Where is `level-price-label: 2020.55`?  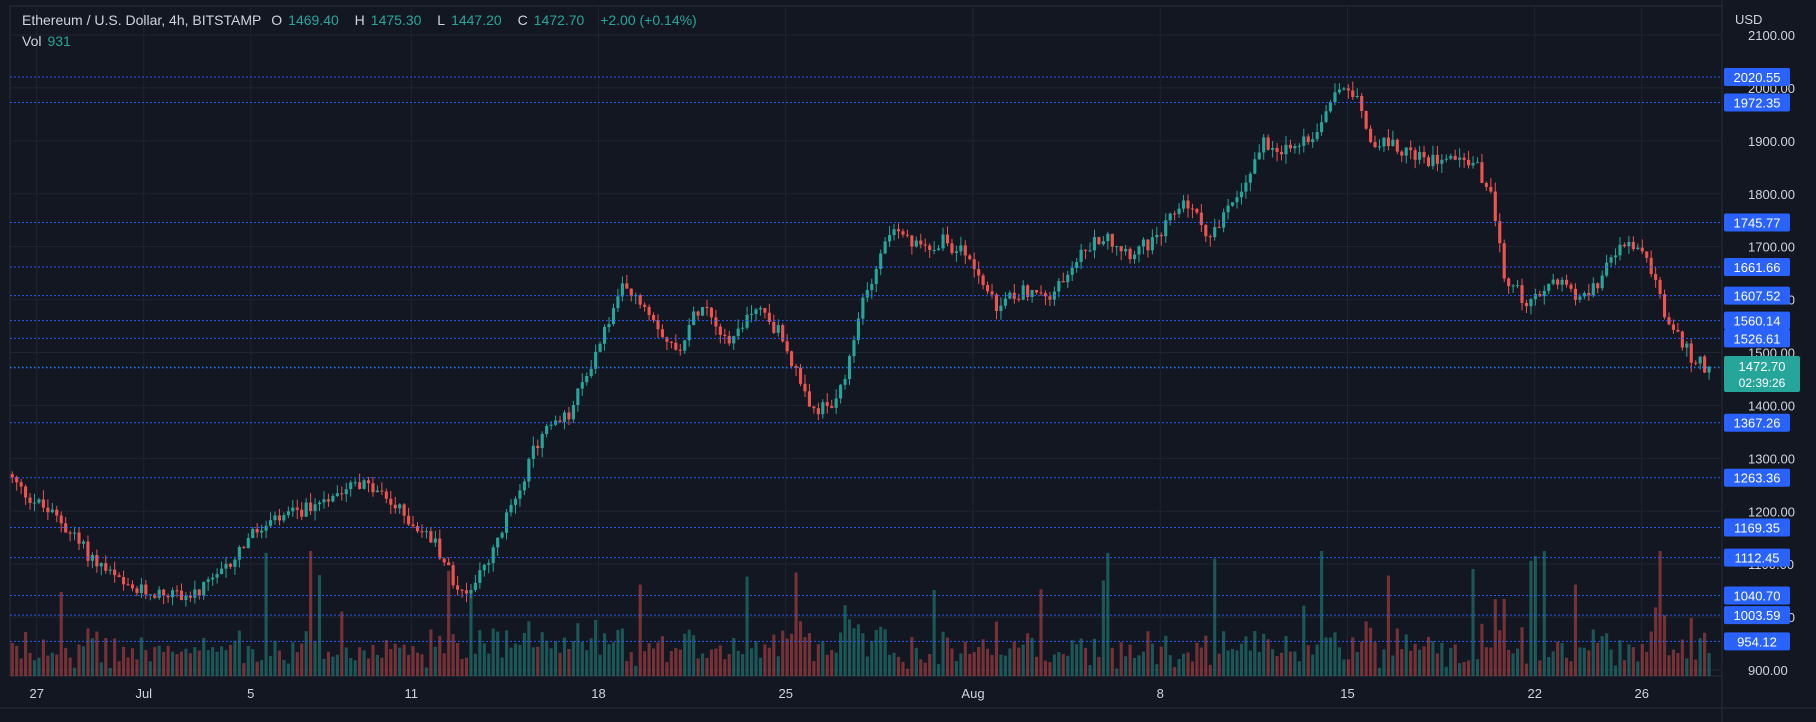 level-price-label: 2020.55 is located at coordinates (1757, 77).